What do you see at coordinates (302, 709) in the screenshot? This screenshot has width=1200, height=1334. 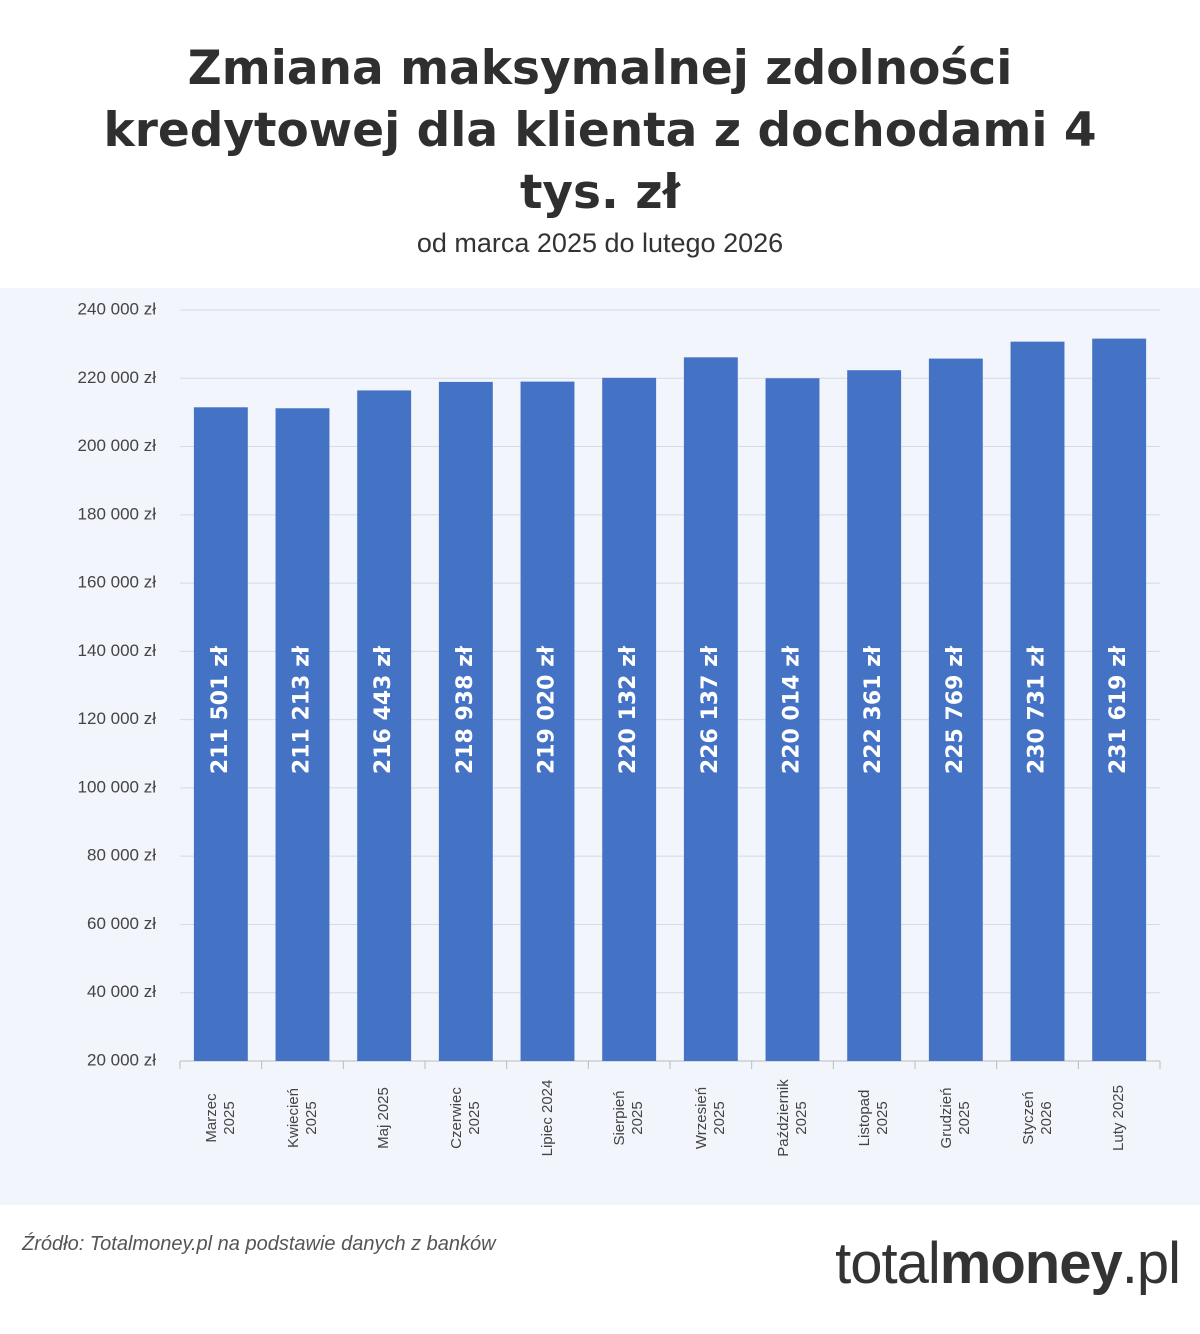 I see `value-label: 211 213 zł` at bounding box center [302, 709].